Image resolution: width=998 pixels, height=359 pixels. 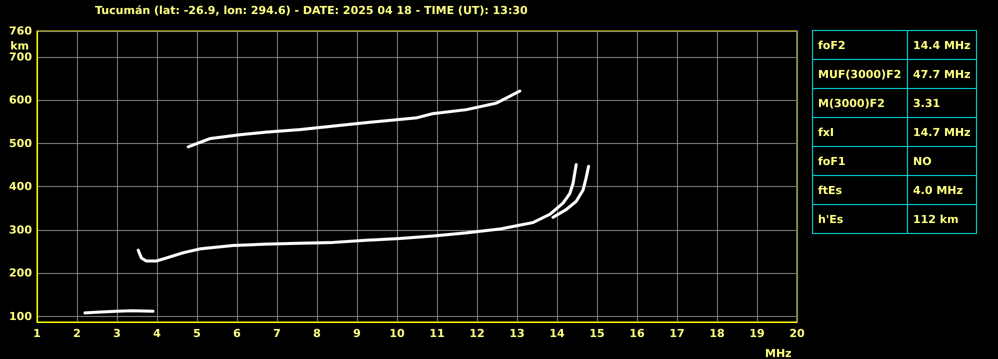 What do you see at coordinates (20, 143) in the screenshot?
I see `y-tick-label: 500` at bounding box center [20, 143].